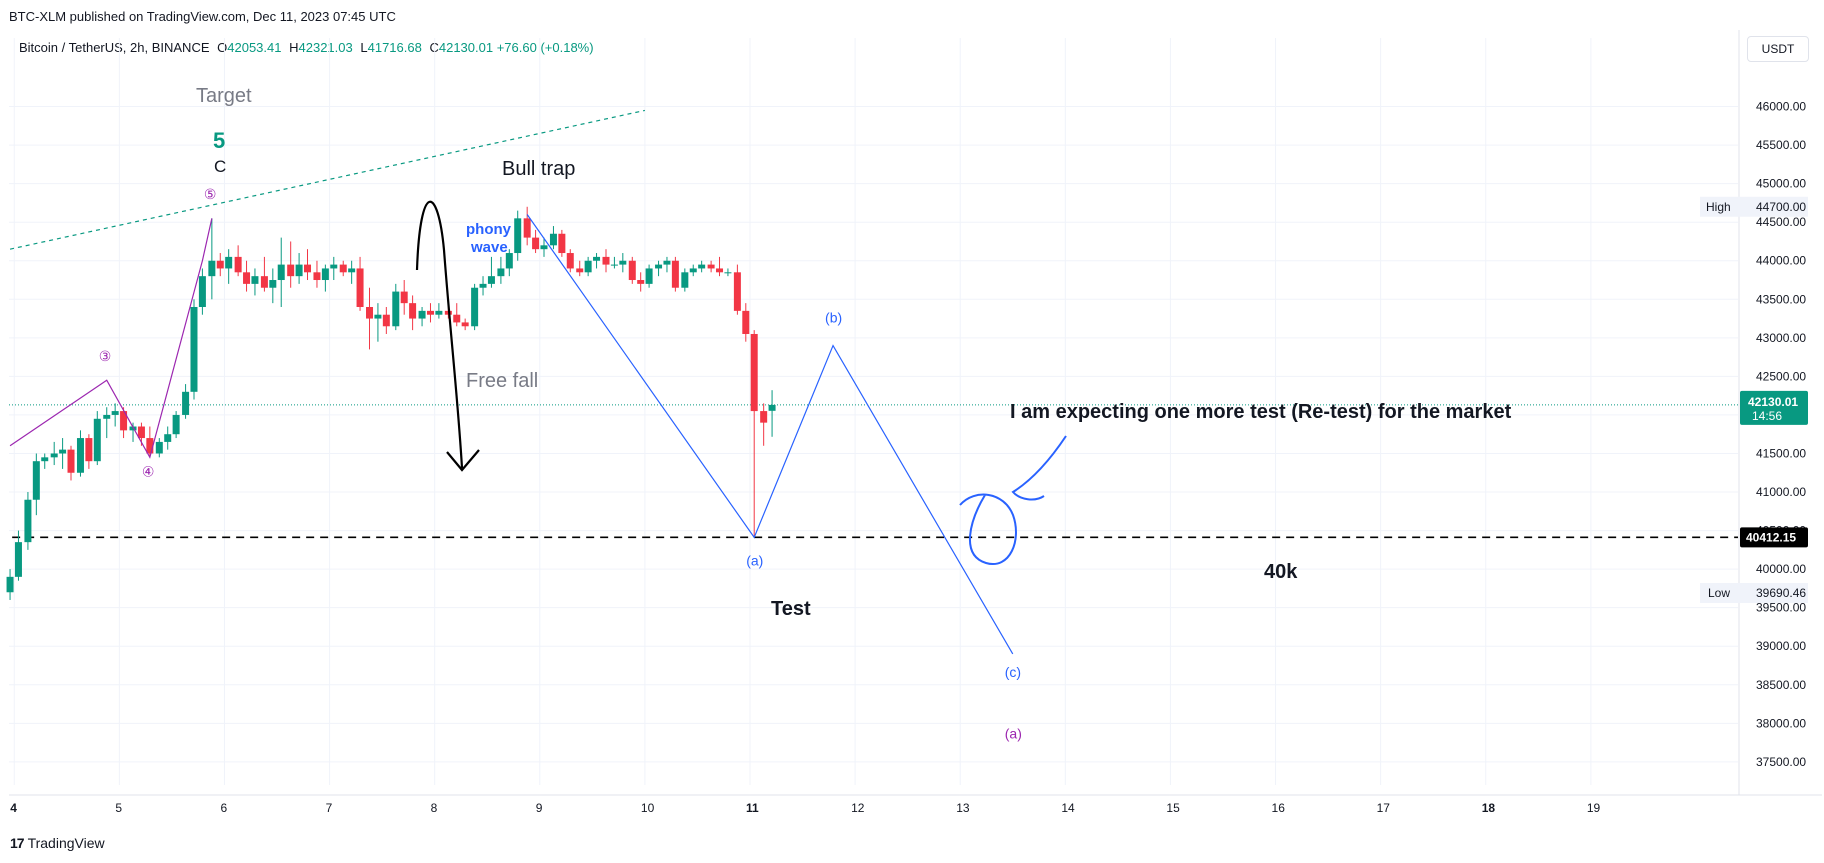  I want to click on time-tick-label: 10, so click(648, 808).